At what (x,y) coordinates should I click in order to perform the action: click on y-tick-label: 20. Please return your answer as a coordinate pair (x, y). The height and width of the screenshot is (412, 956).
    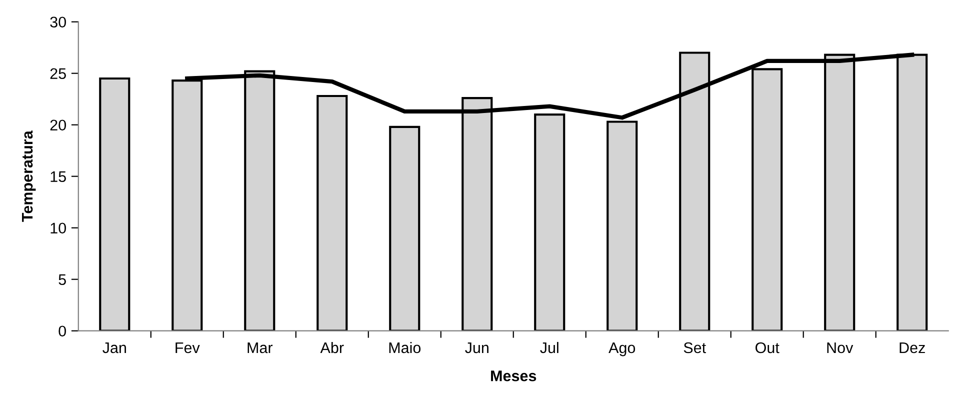
    Looking at the image, I should click on (58, 125).